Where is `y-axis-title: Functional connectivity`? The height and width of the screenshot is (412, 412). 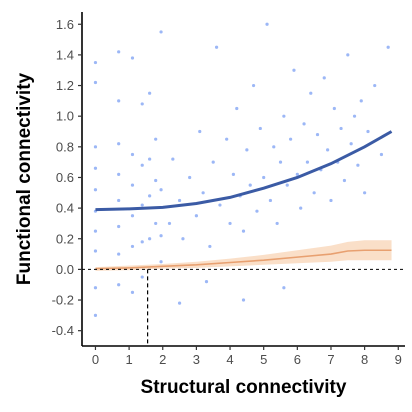 y-axis-title: Functional connectivity is located at coordinates (24, 178).